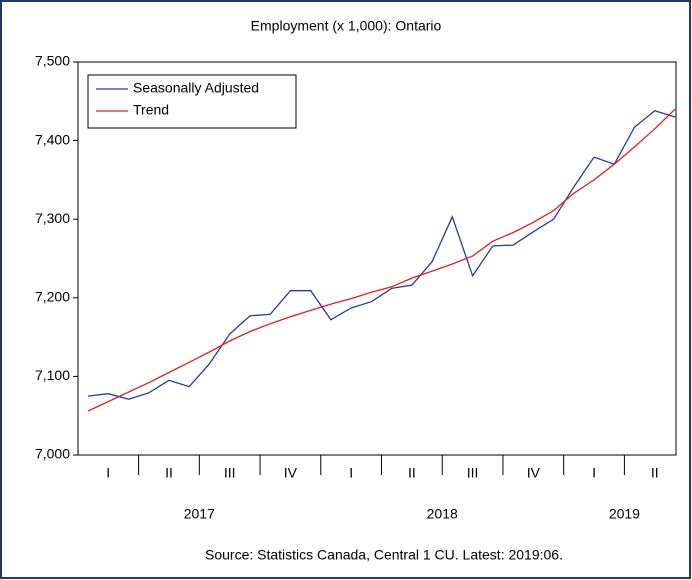  I want to click on year-label: 2017, so click(199, 514).